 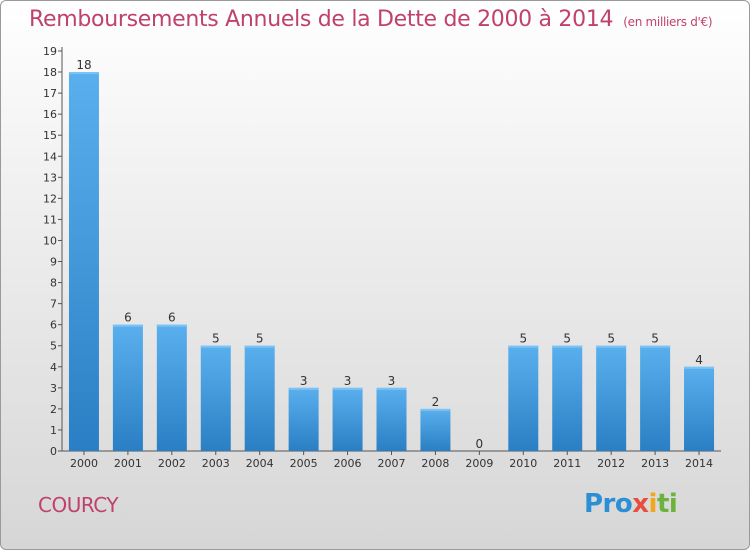 I want to click on y-tick-label: 0, so click(x=53, y=451).